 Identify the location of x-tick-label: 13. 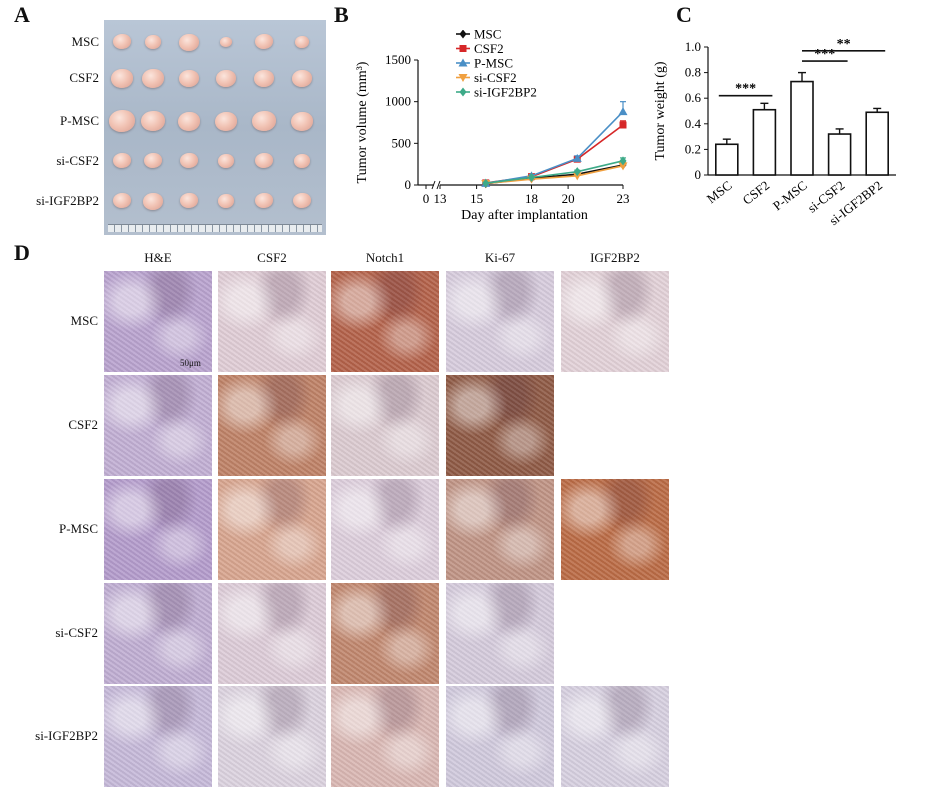
(440, 198).